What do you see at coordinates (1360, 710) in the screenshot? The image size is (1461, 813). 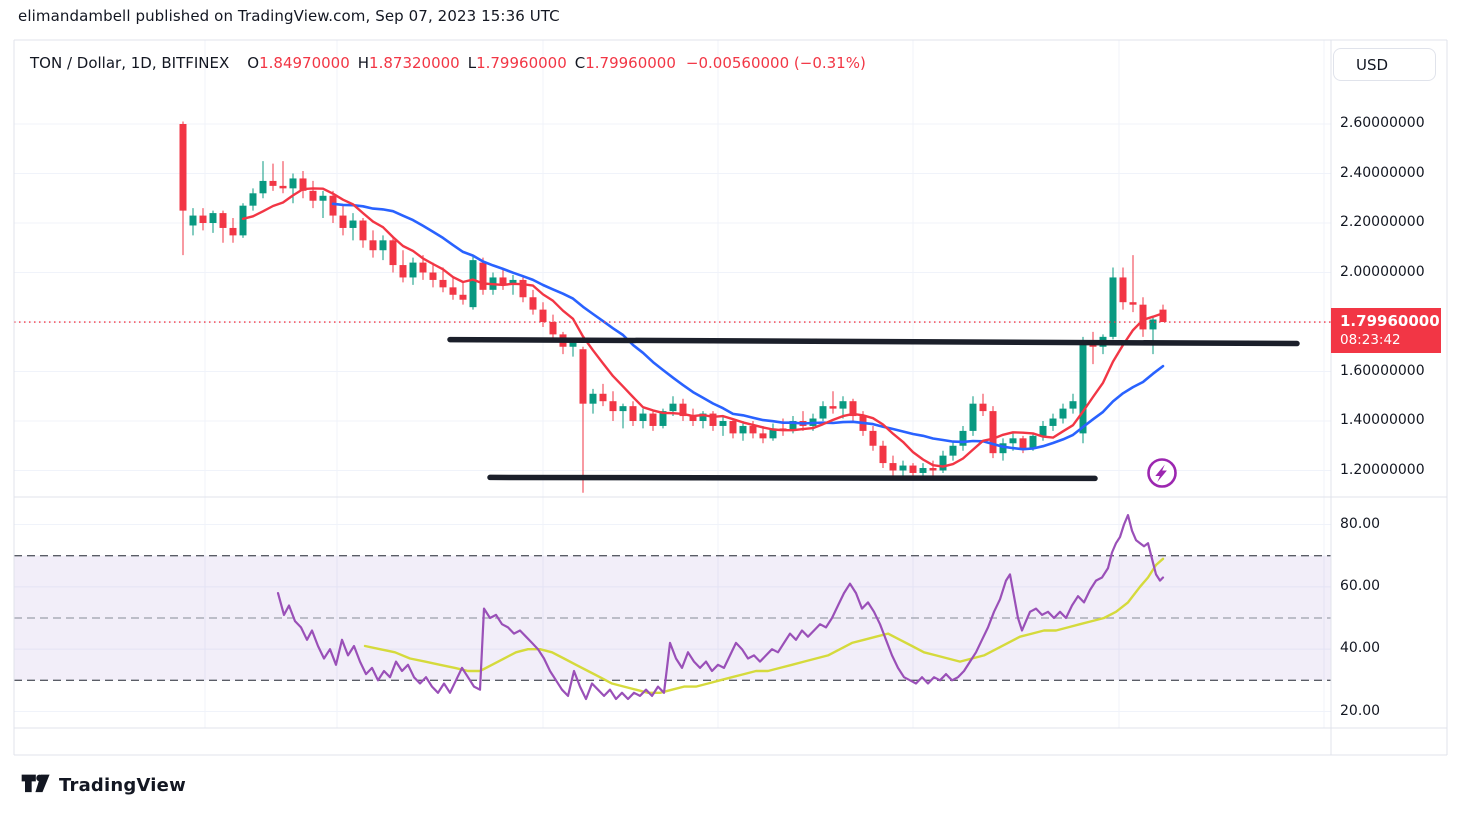 I see `rsi-axis-label: 20.00` at bounding box center [1360, 710].